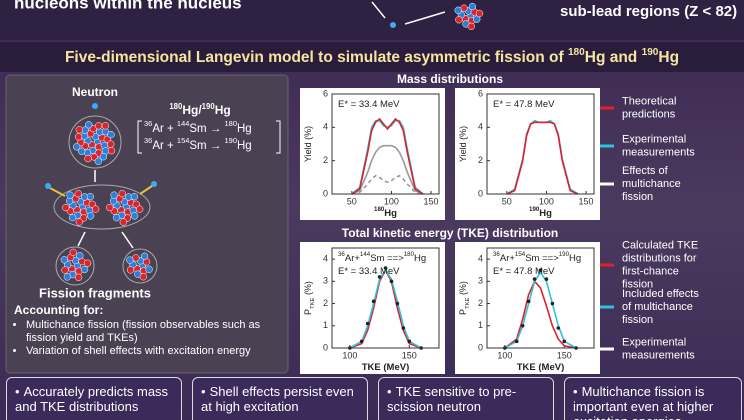 This screenshot has width=744, height=420. Describe the element at coordinates (466, 398) in the screenshot. I see `conclusion: TKE sensitive to pre-scission neutron` at that location.